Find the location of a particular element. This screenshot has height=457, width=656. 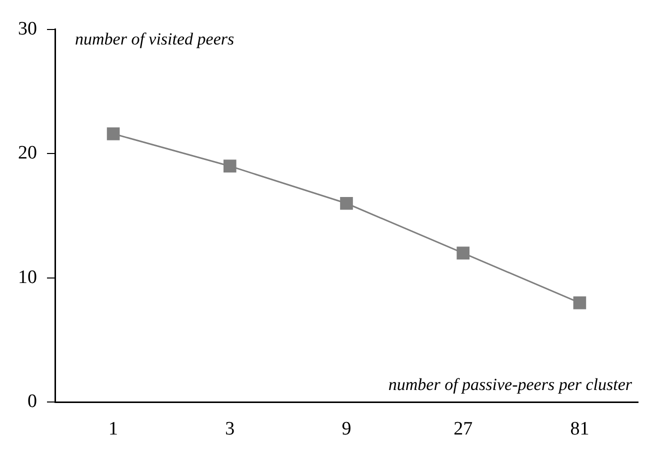

x-tick-label: 9 is located at coordinates (347, 429).